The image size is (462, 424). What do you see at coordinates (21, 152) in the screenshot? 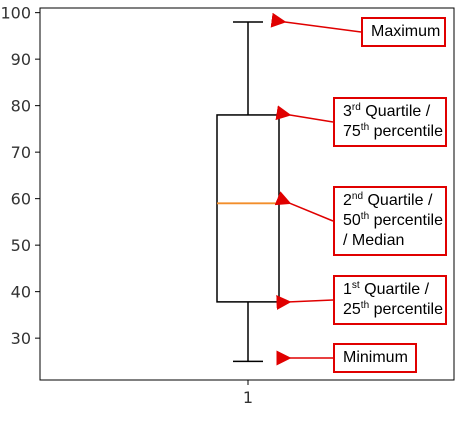
I see `y-tick-label: 70` at bounding box center [21, 152].